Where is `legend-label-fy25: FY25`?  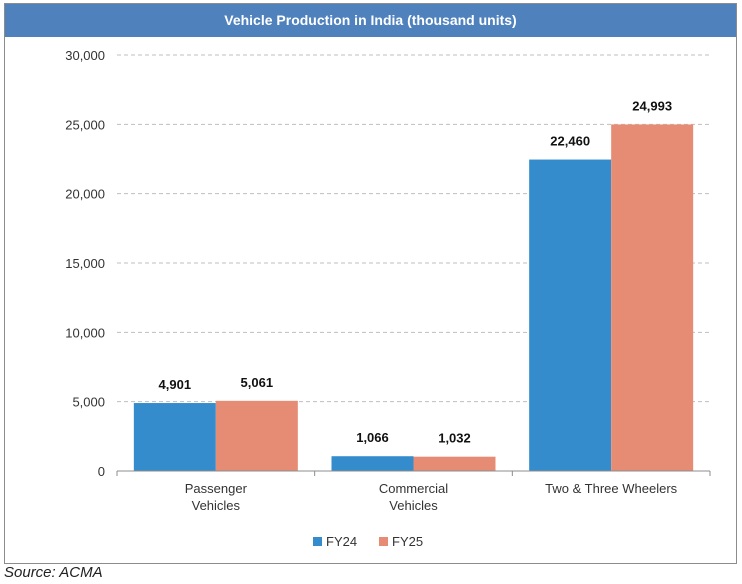 legend-label-fy25: FY25 is located at coordinates (407, 541).